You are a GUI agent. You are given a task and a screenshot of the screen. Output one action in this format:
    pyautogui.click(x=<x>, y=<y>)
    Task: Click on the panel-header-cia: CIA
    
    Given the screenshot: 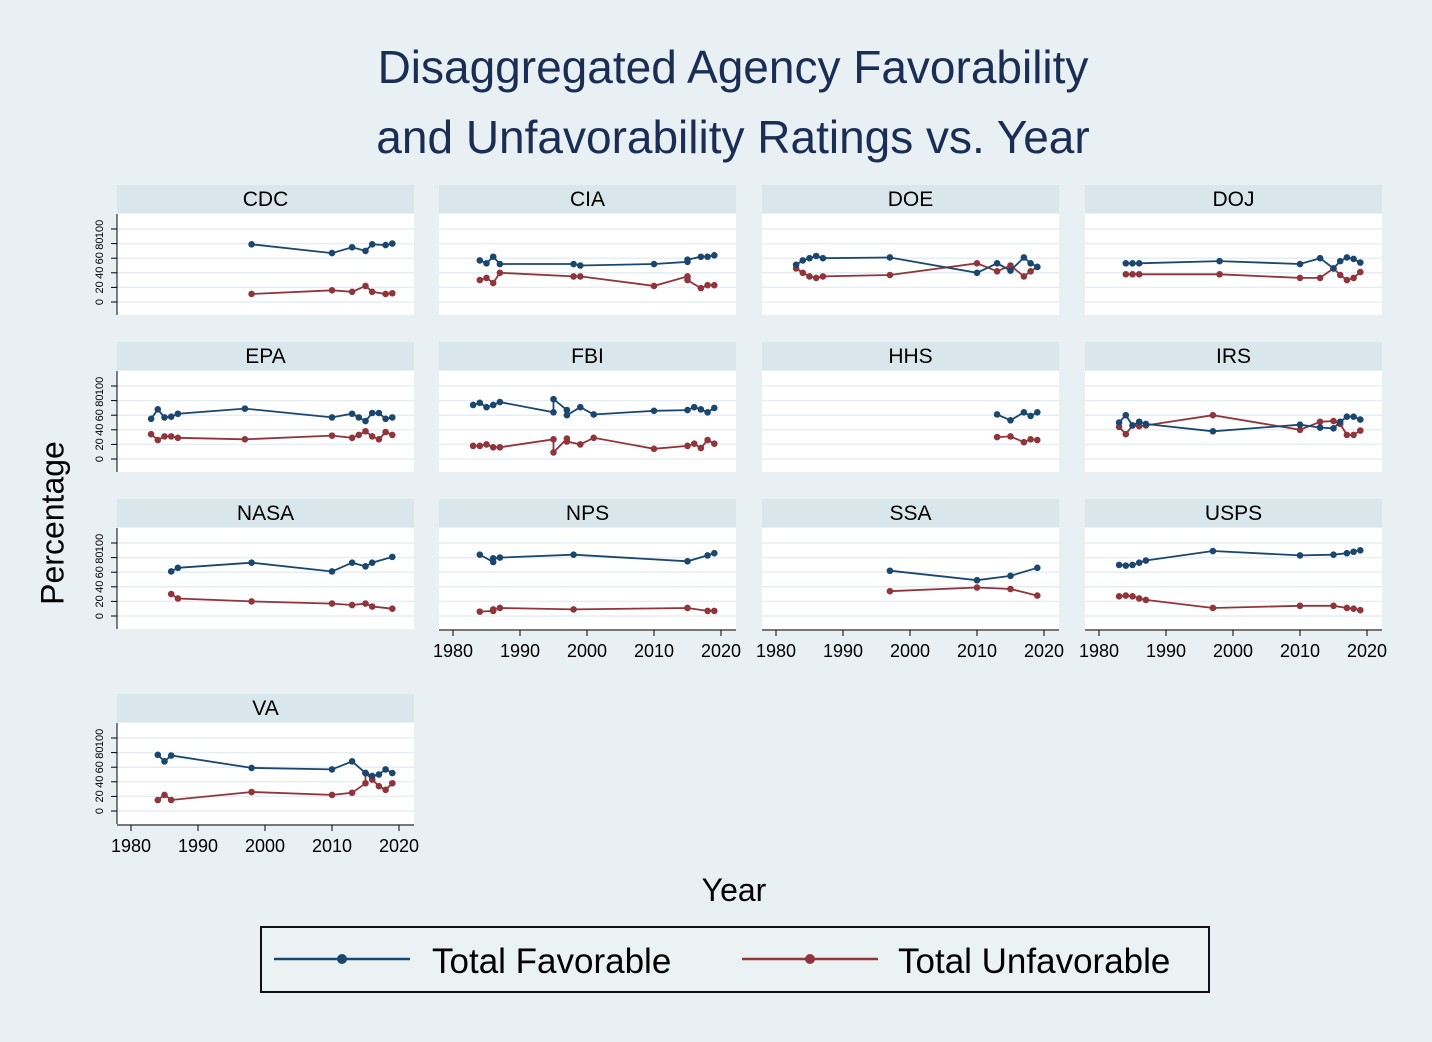 What is the action you would take?
    pyautogui.click(x=587, y=199)
    